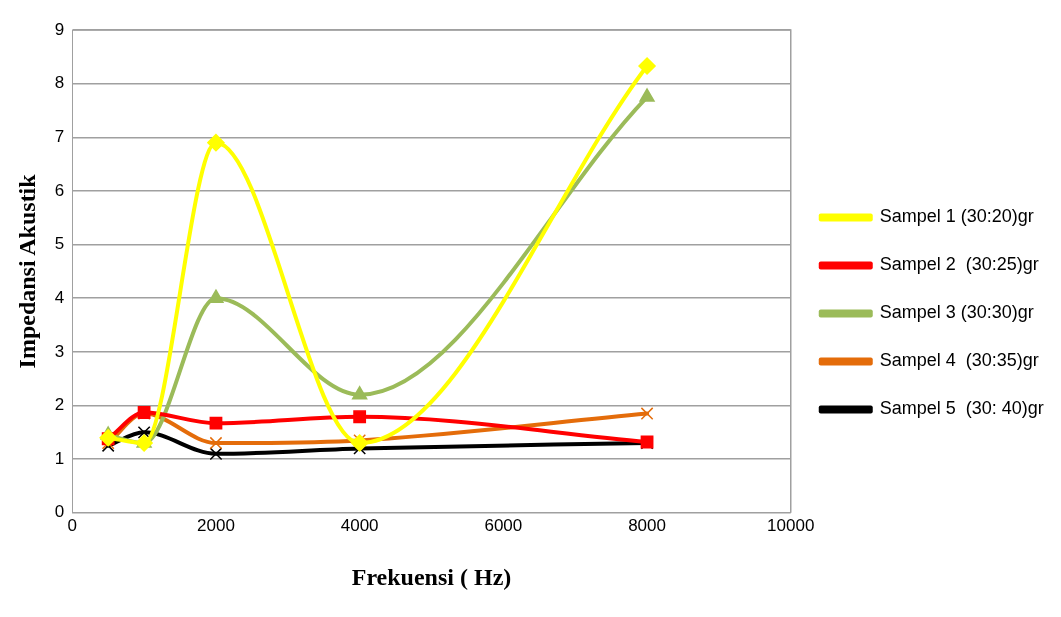 The width and height of the screenshot is (1061, 617). Describe the element at coordinates (59, 244) in the screenshot. I see `y-tick-label: 5` at that location.